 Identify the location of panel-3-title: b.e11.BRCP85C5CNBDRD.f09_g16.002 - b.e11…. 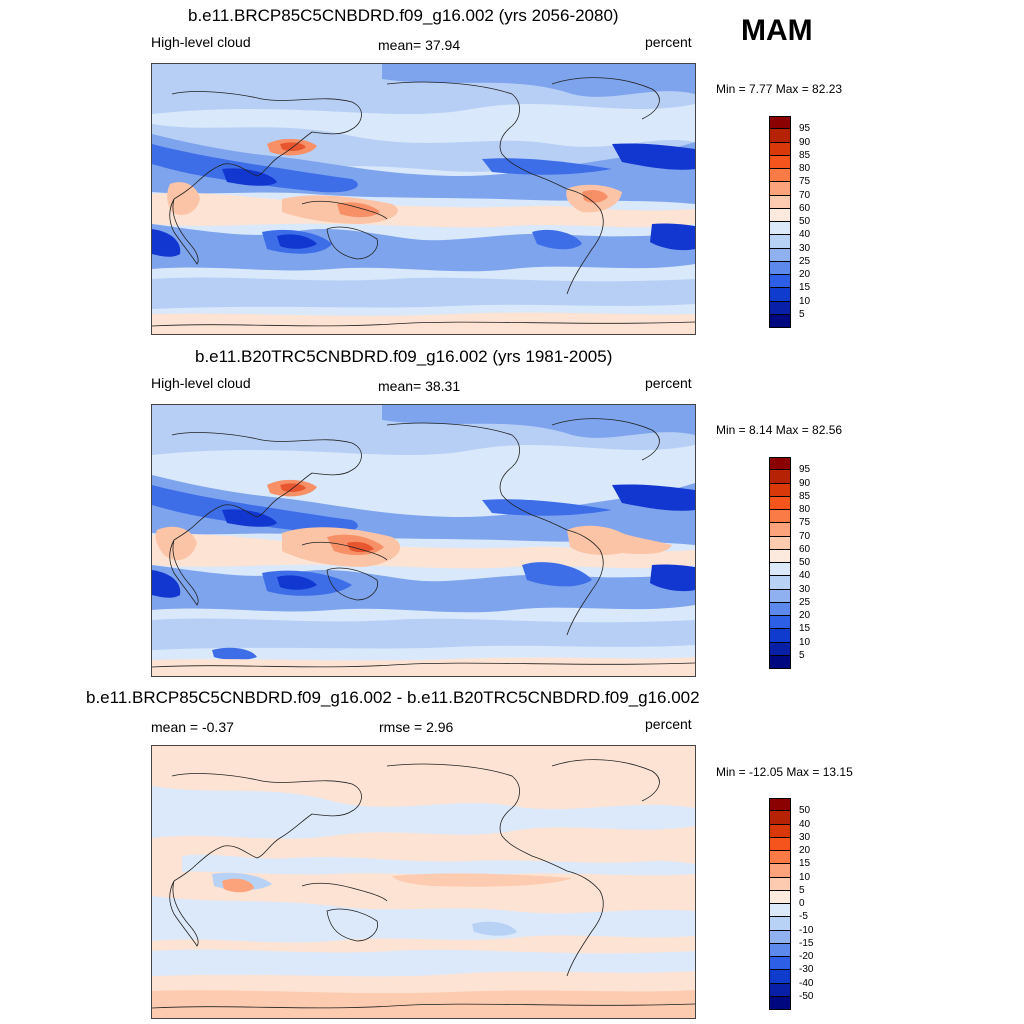
(393, 697).